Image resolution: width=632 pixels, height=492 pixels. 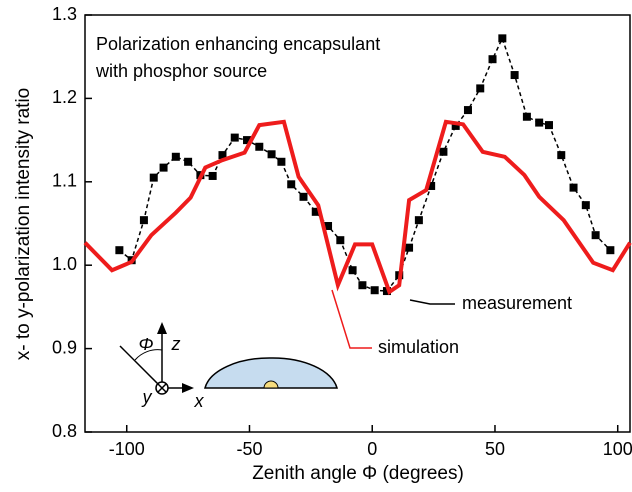 I want to click on annotation: with phosphor source, so click(x=181, y=71).